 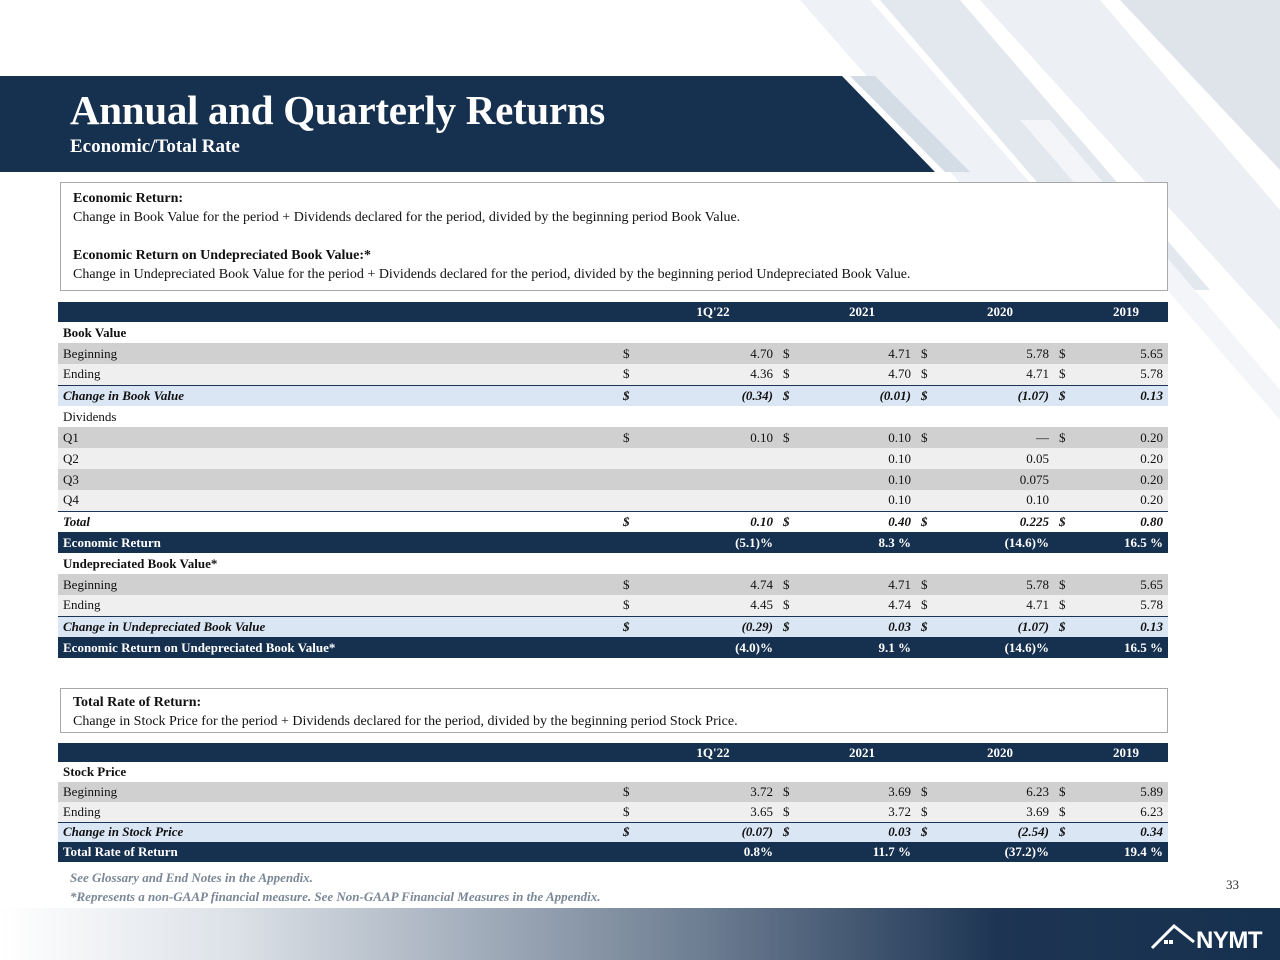 What do you see at coordinates (713, 395) in the screenshot?
I see `value-cell: (0.34)` at bounding box center [713, 395].